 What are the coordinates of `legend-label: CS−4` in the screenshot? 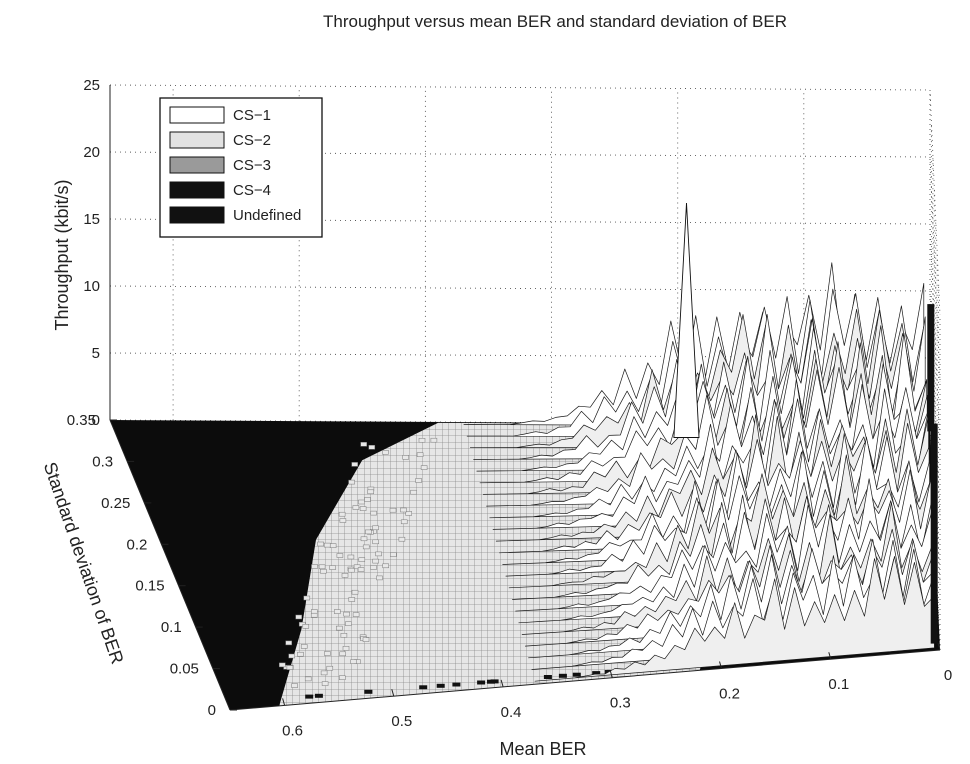 It's located at (252, 190).